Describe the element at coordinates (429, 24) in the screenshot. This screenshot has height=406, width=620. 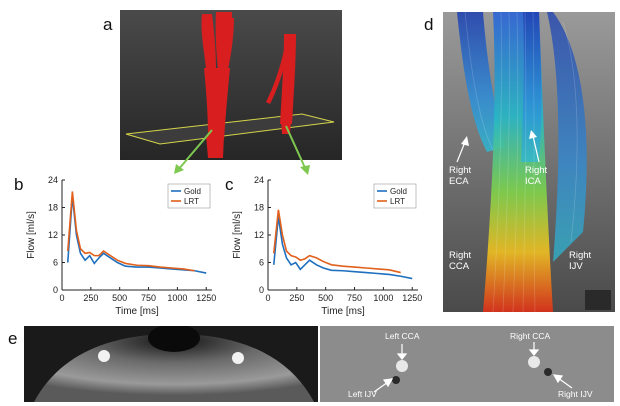
I see `panel-label-d: d` at that location.